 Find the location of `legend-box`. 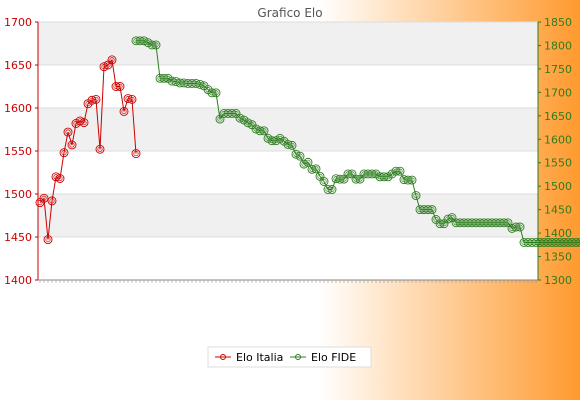

legend-box is located at coordinates (289, 357).